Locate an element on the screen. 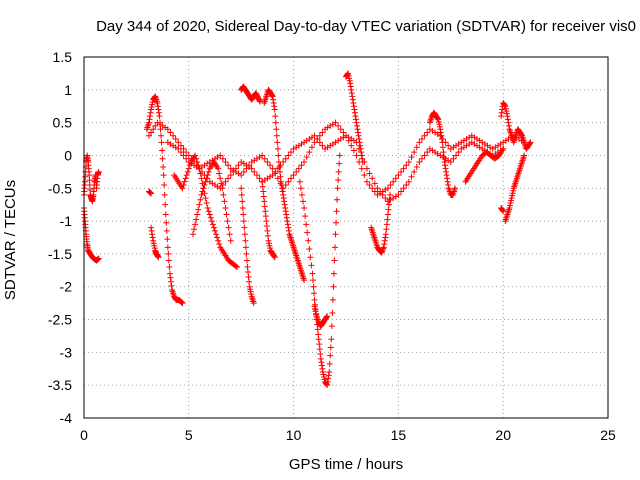  y-tick-label: 0.5 is located at coordinates (63, 123).